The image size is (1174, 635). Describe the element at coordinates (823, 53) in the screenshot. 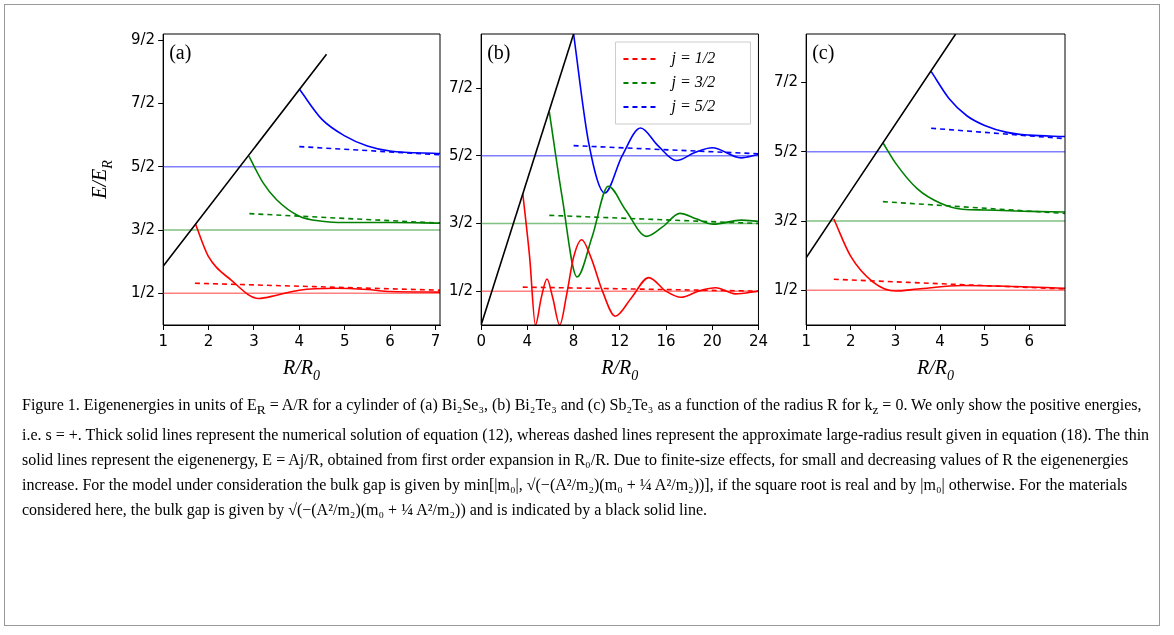

I see `annotation: (c)` at that location.